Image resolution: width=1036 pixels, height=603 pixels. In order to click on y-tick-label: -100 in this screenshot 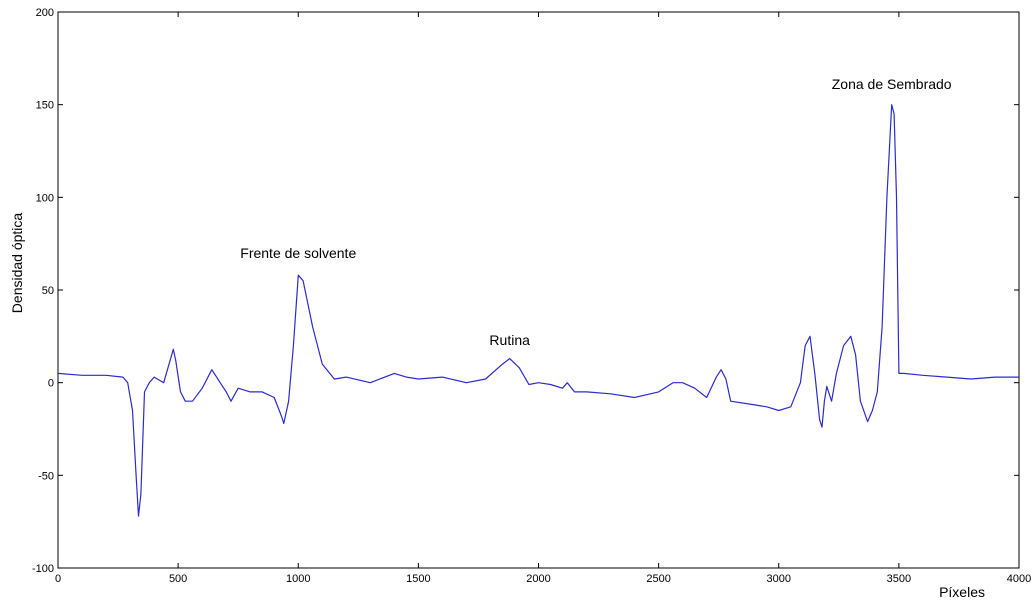, I will do `click(43, 569)`.